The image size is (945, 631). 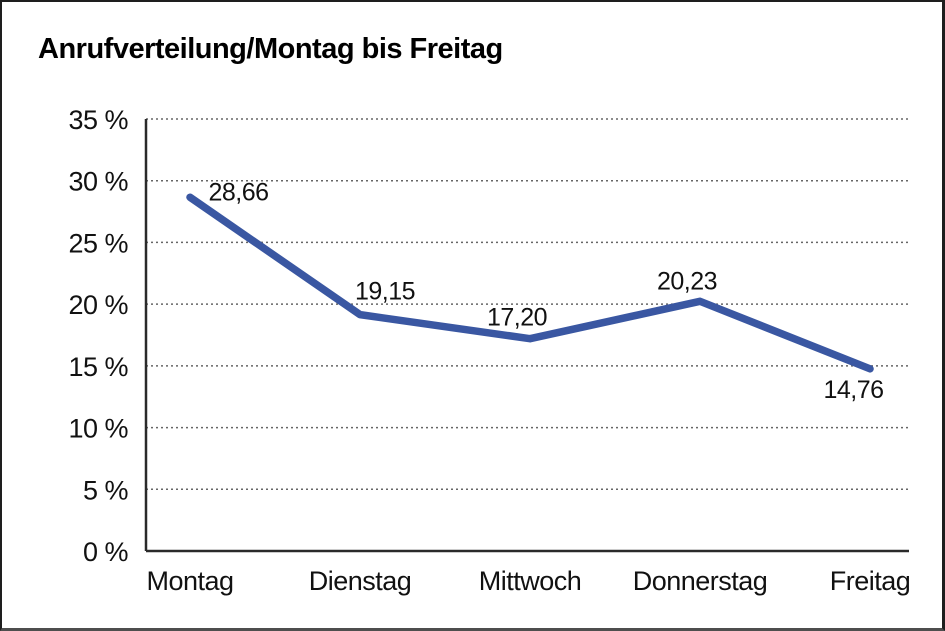 I want to click on y-tick-label: 25 %, so click(x=98, y=243).